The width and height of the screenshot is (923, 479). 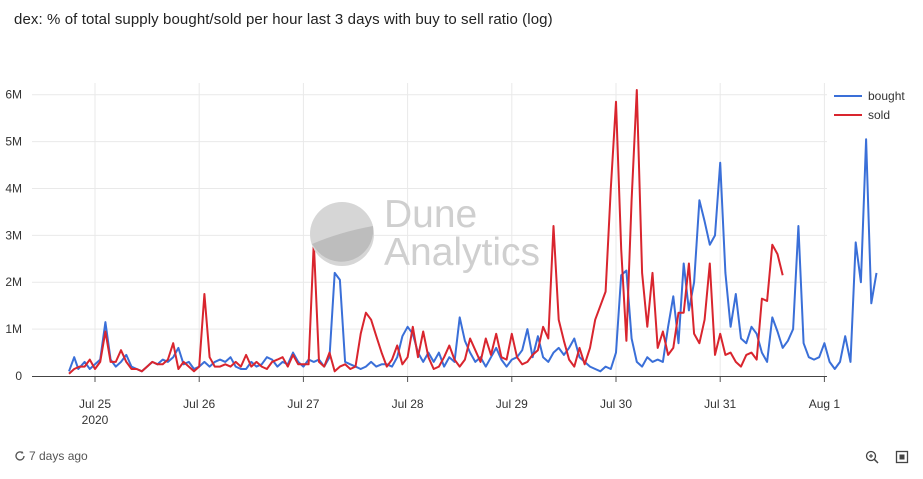 What do you see at coordinates (848, 95) in the screenshot?
I see `legend-swatch-bought` at bounding box center [848, 95].